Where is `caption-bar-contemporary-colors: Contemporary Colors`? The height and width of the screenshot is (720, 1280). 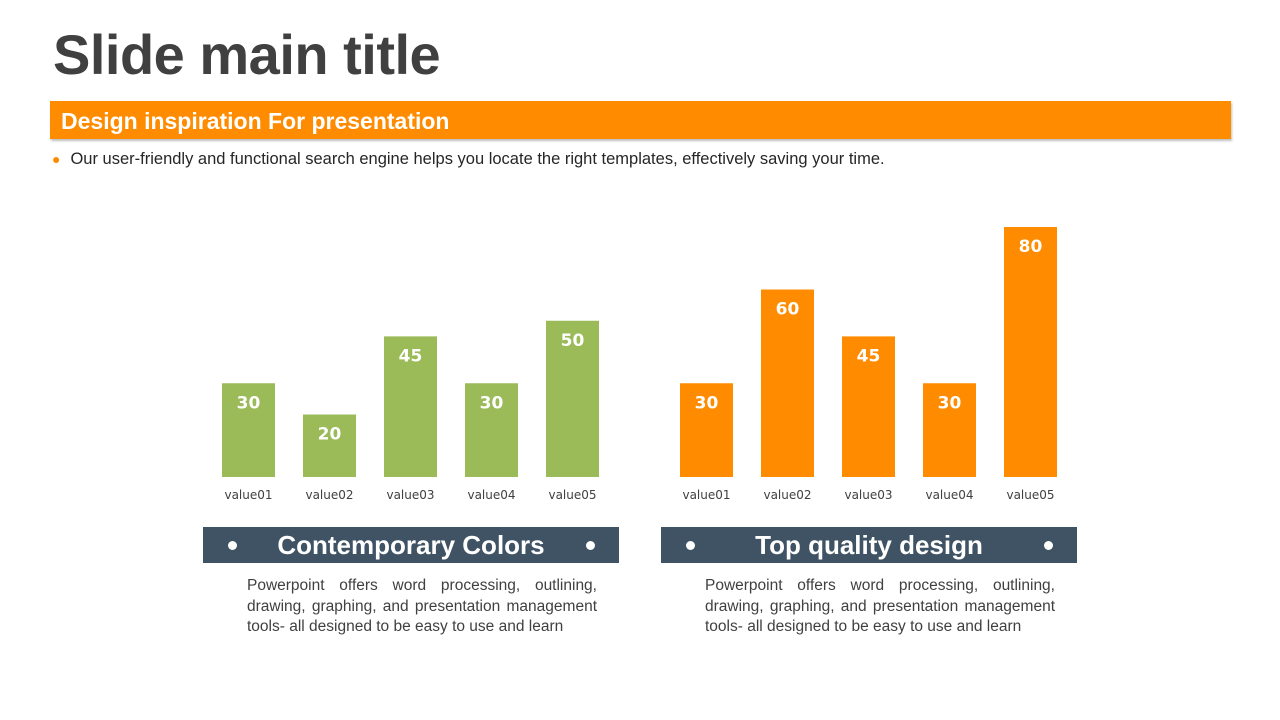
caption-bar-contemporary-colors: Contemporary Colors is located at coordinates (411, 545).